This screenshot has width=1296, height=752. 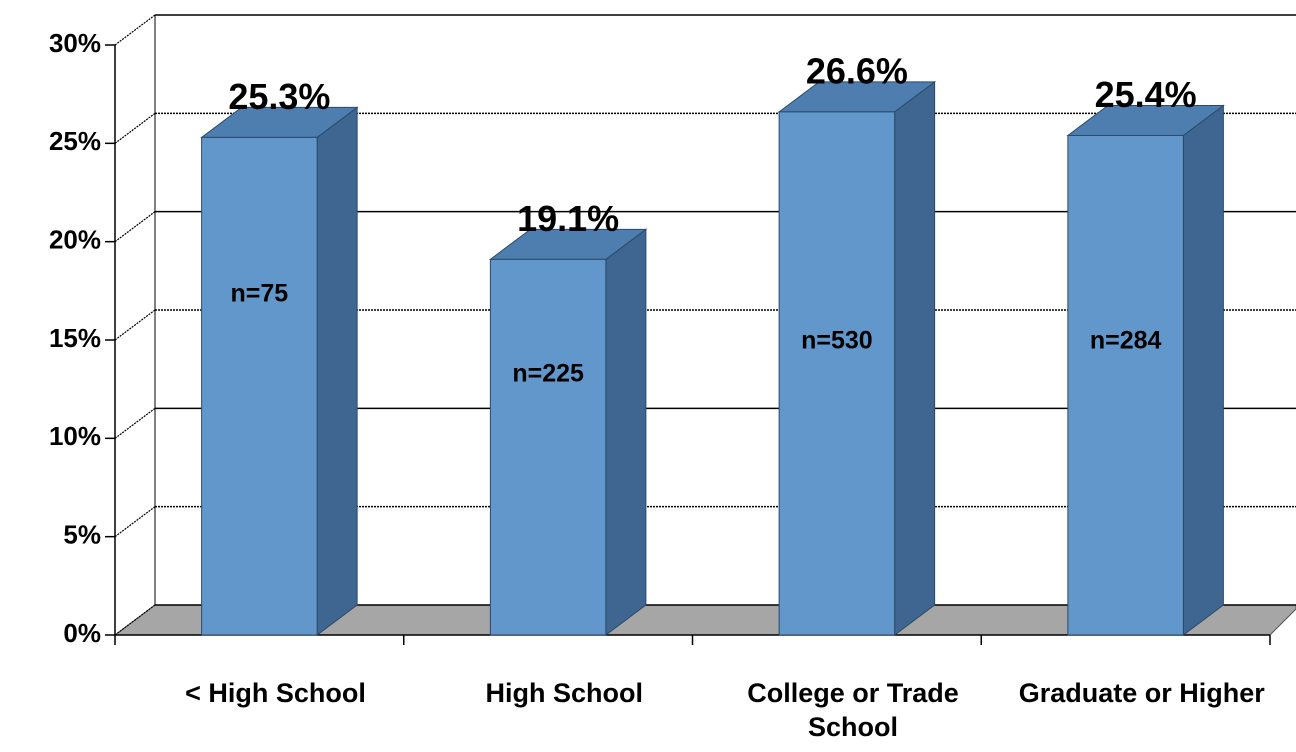 I want to click on bar-annotation: n=284, so click(x=1126, y=341).